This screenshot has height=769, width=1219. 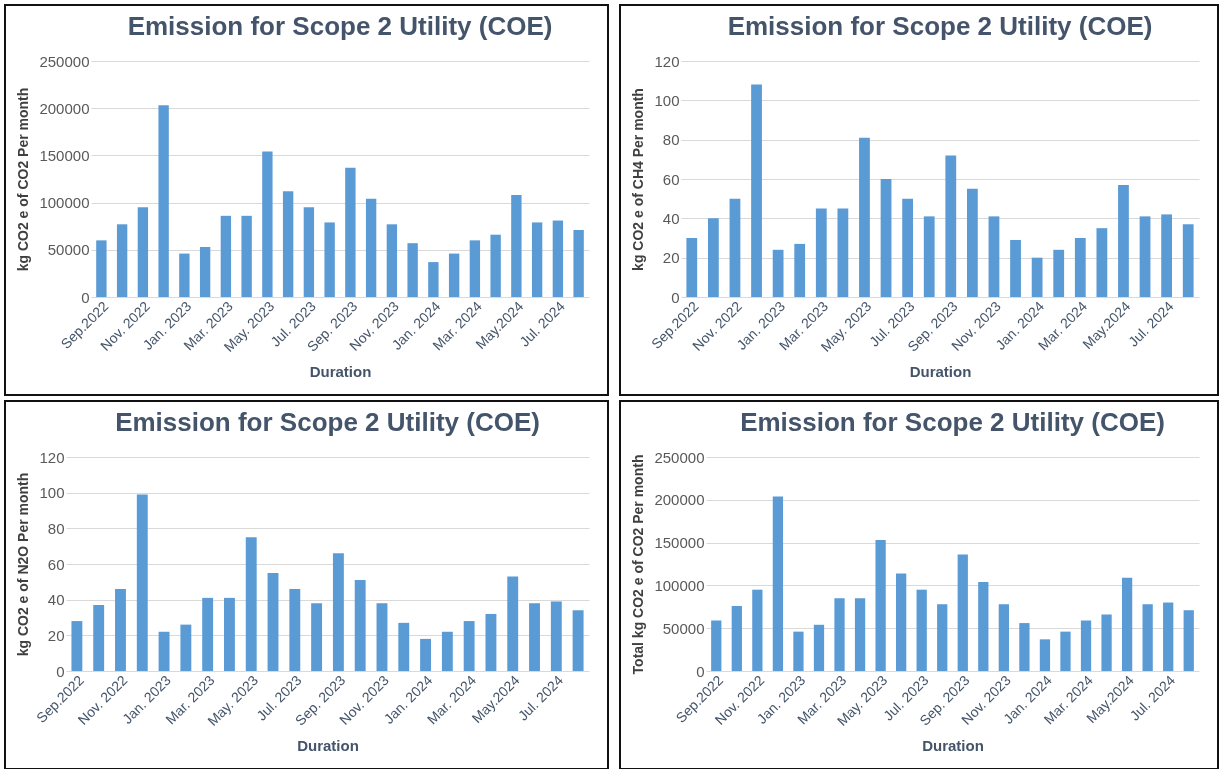 What do you see at coordinates (64, 155) in the screenshot?
I see `y-tick-label: 150000` at bounding box center [64, 155].